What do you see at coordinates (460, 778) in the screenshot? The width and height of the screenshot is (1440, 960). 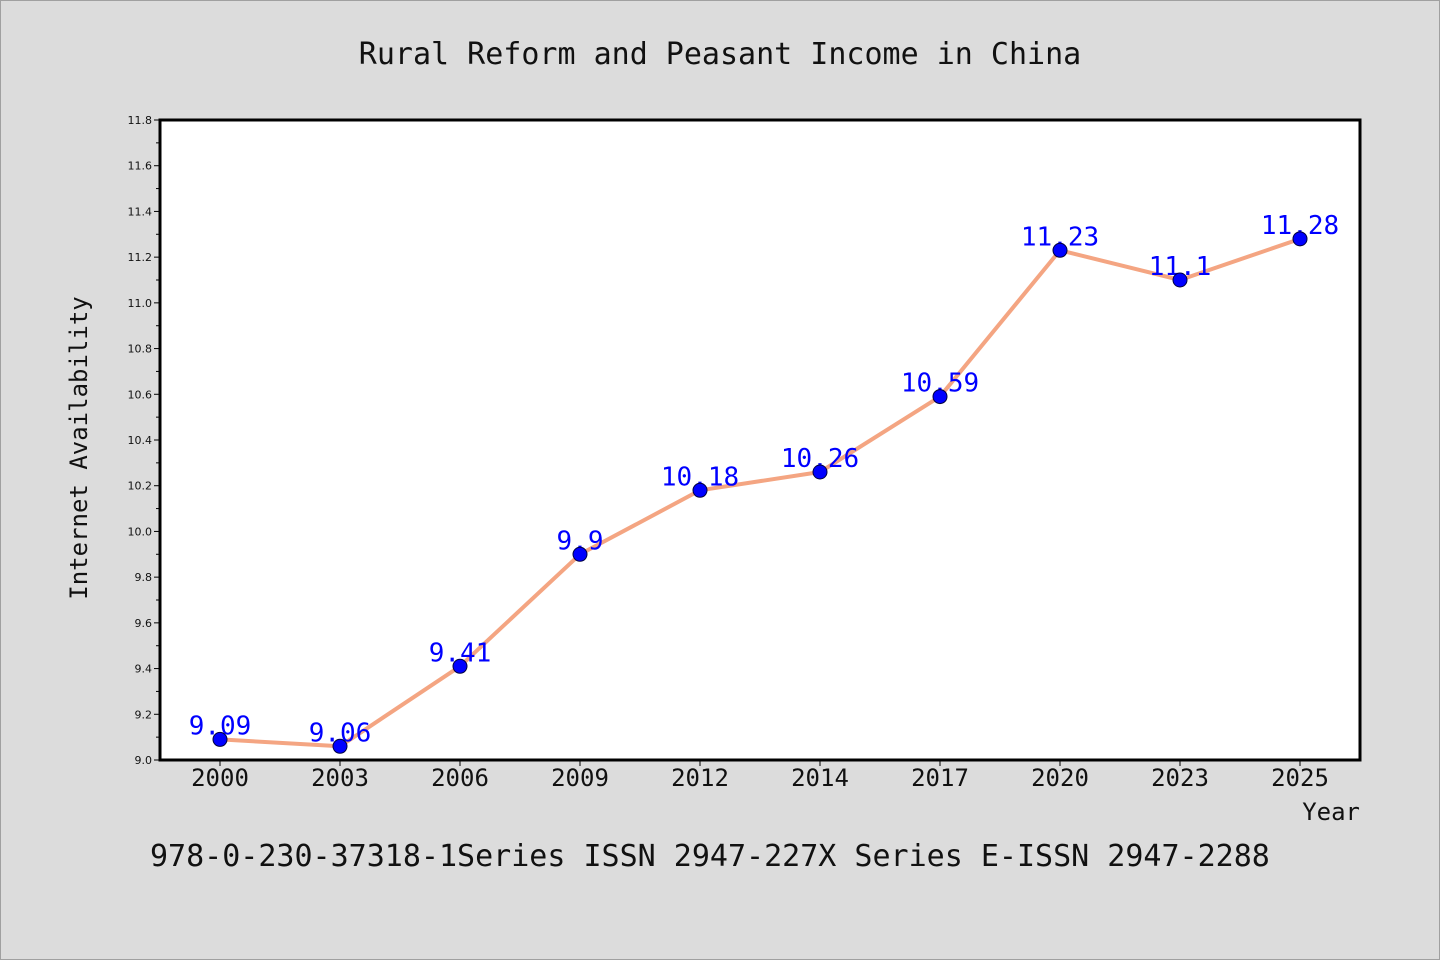 I see `x-tick-label: 2006` at bounding box center [460, 778].